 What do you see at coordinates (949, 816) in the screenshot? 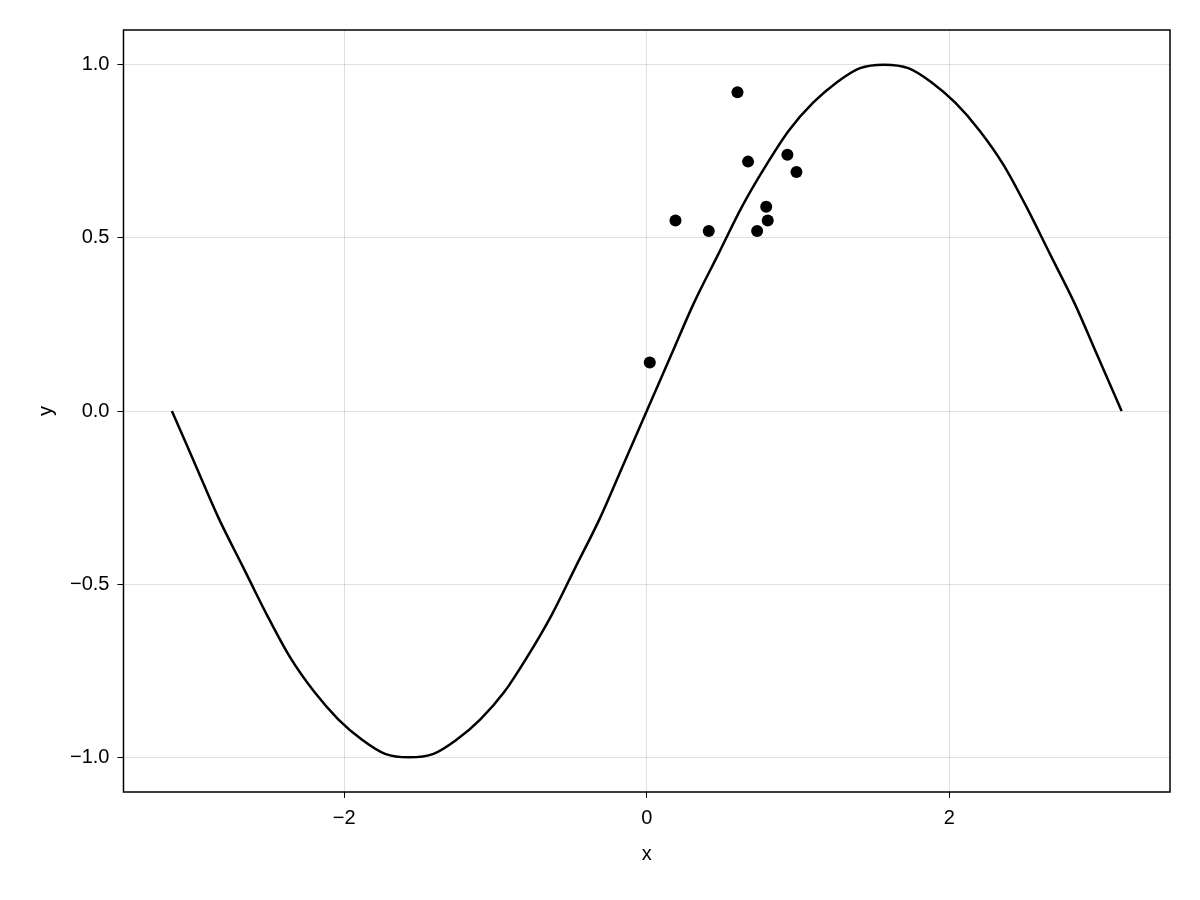
I see `x-tick-label: 2` at bounding box center [949, 816].